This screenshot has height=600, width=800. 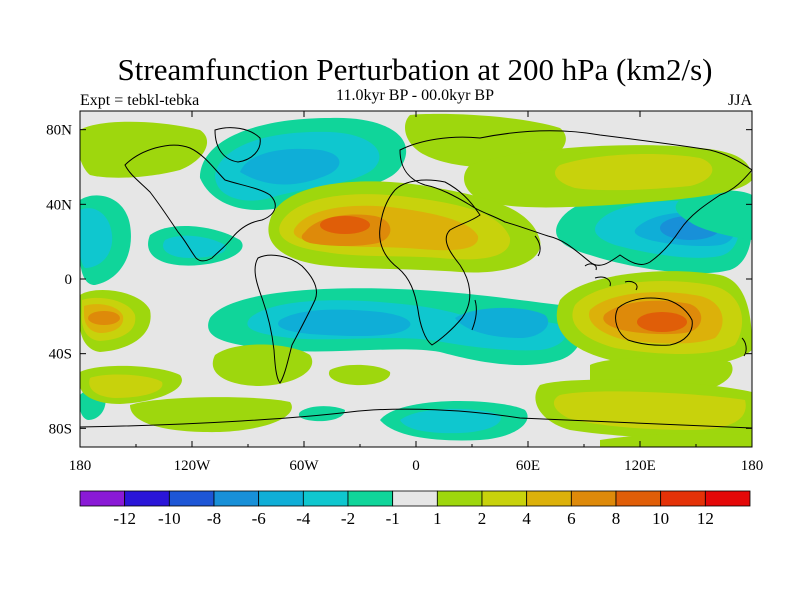 I want to click on lon-tick-label: 60E, so click(x=528, y=466).